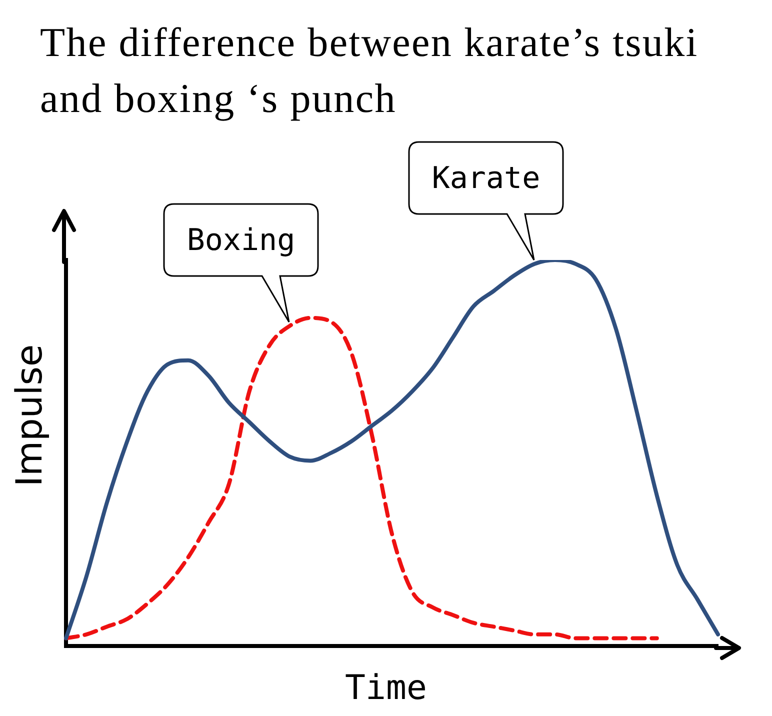  What do you see at coordinates (30, 416) in the screenshot?
I see `y-axis-title: Impulse` at bounding box center [30, 416].